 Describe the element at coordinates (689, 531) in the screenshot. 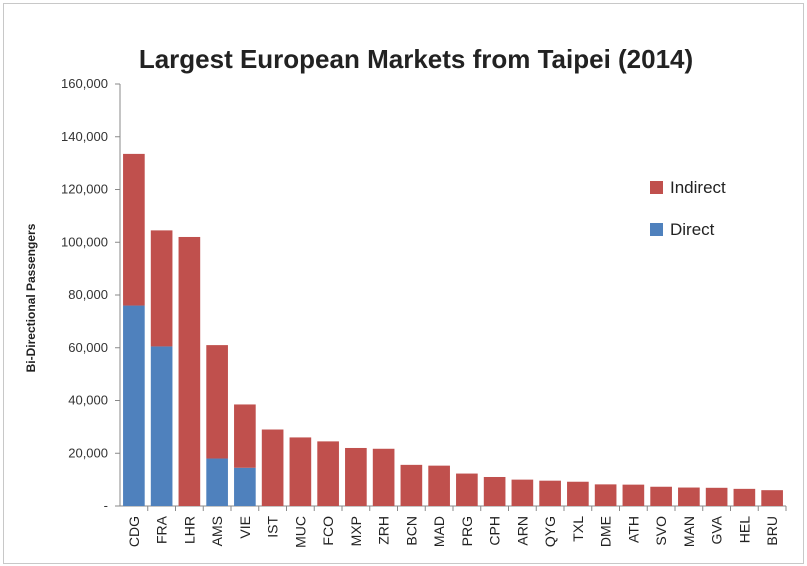

I see `x-tick-label: MAN` at that location.